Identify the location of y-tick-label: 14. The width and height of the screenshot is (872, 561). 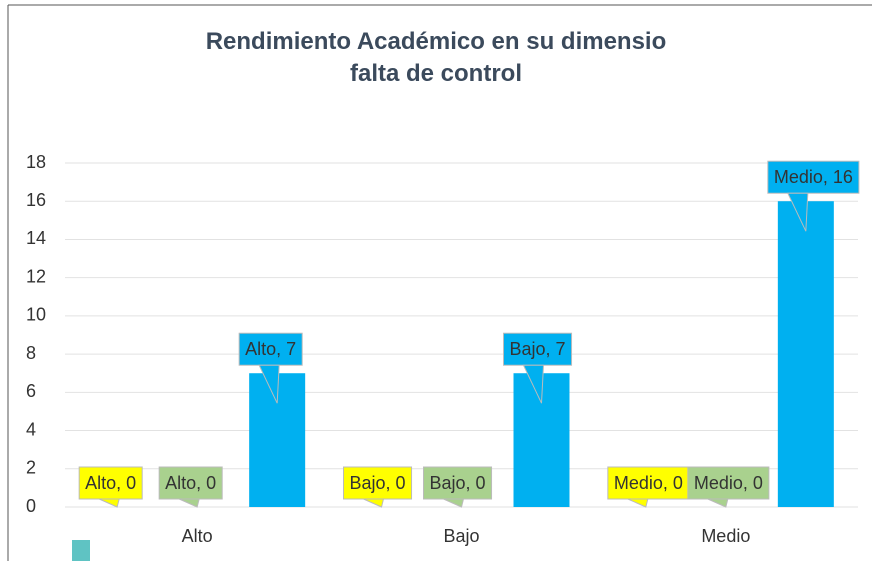
(36, 238).